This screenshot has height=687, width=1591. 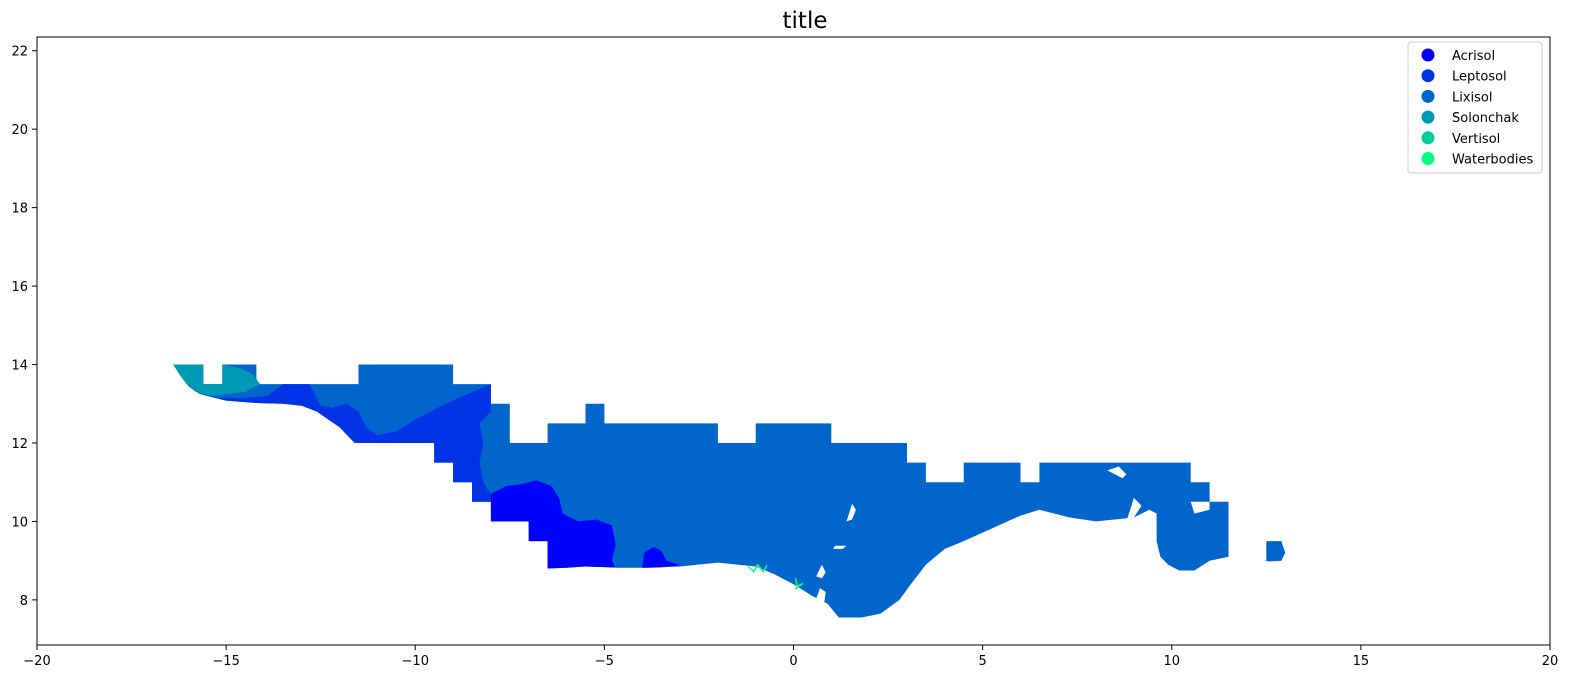 I want to click on x-tick-label: −20, so click(x=36, y=661).